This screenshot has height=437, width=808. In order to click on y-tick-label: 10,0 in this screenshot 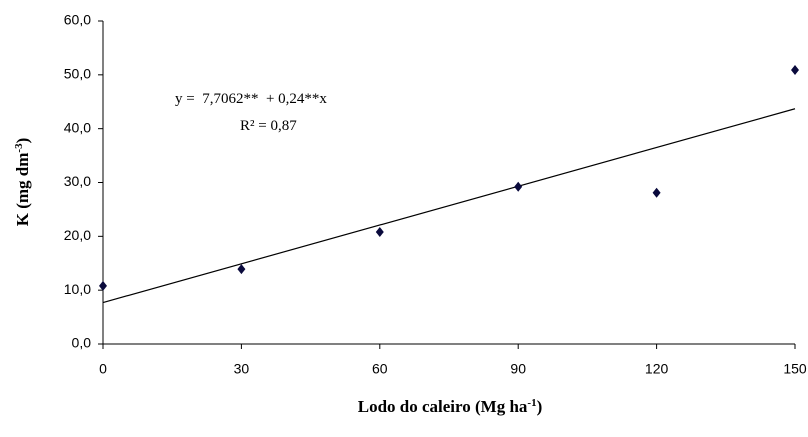, I will do `click(77, 289)`.